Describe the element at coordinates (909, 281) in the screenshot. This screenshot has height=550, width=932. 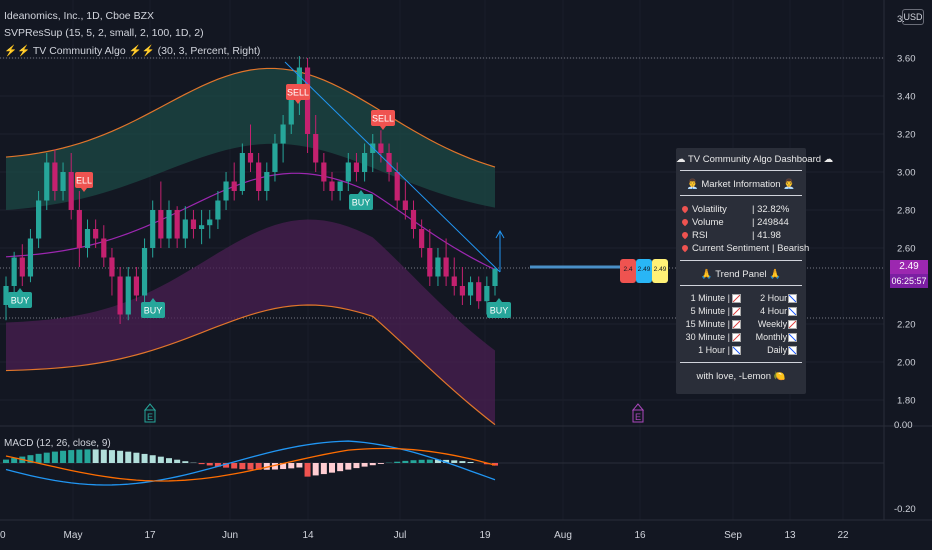
I see `countdown-tag: 06:25:57` at that location.